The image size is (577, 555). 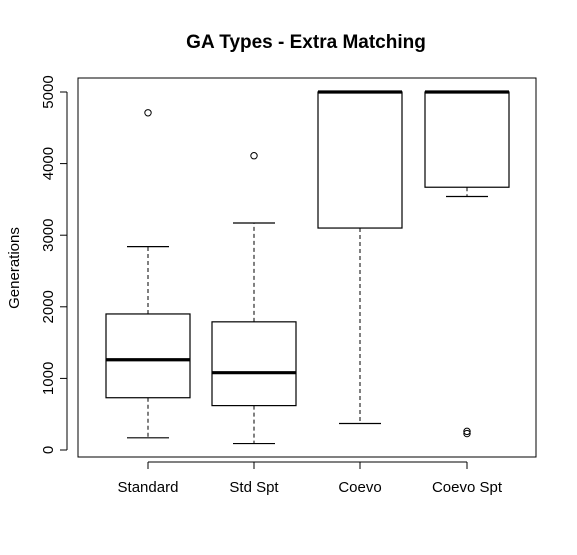 I want to click on y-tick-label: 0, so click(x=48, y=450).